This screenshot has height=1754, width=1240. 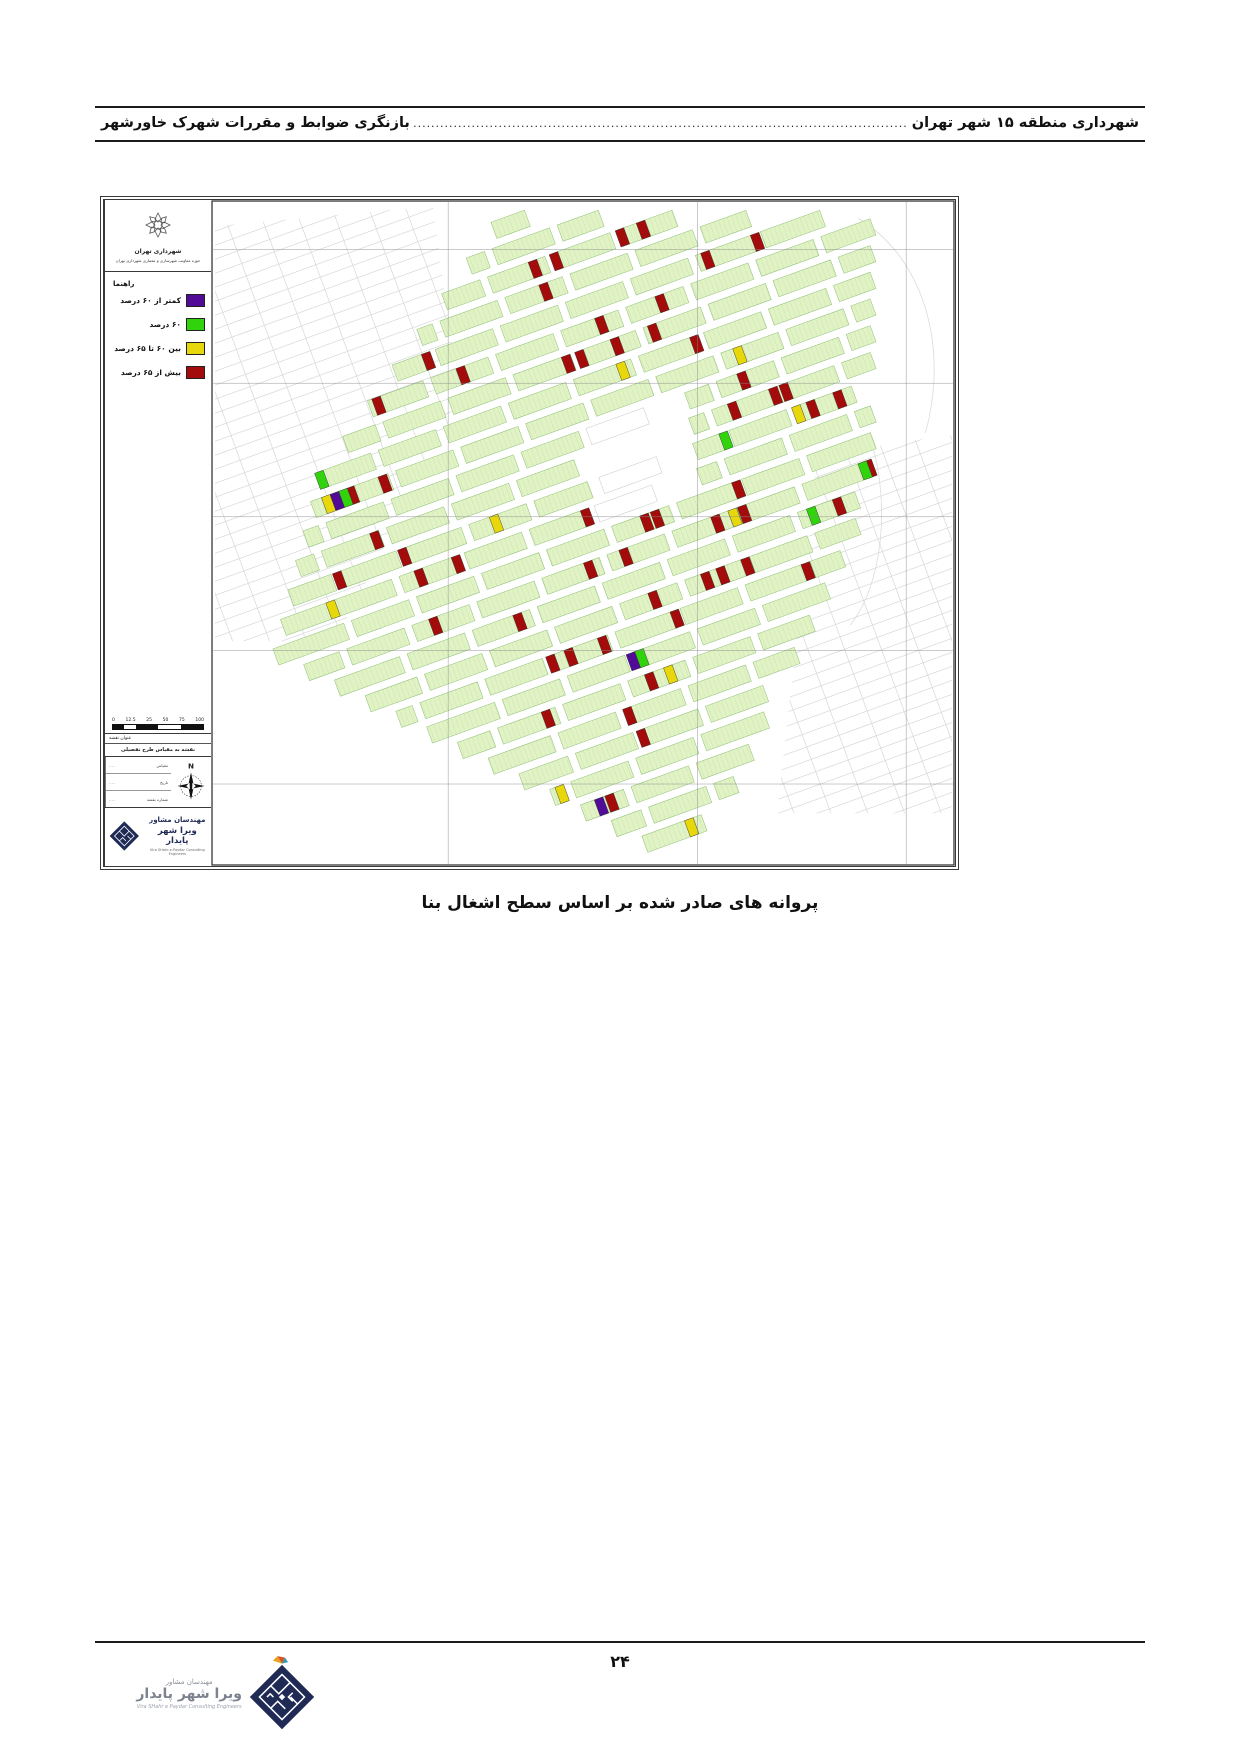 I want to click on scale-label: 25, so click(x=149, y=720).